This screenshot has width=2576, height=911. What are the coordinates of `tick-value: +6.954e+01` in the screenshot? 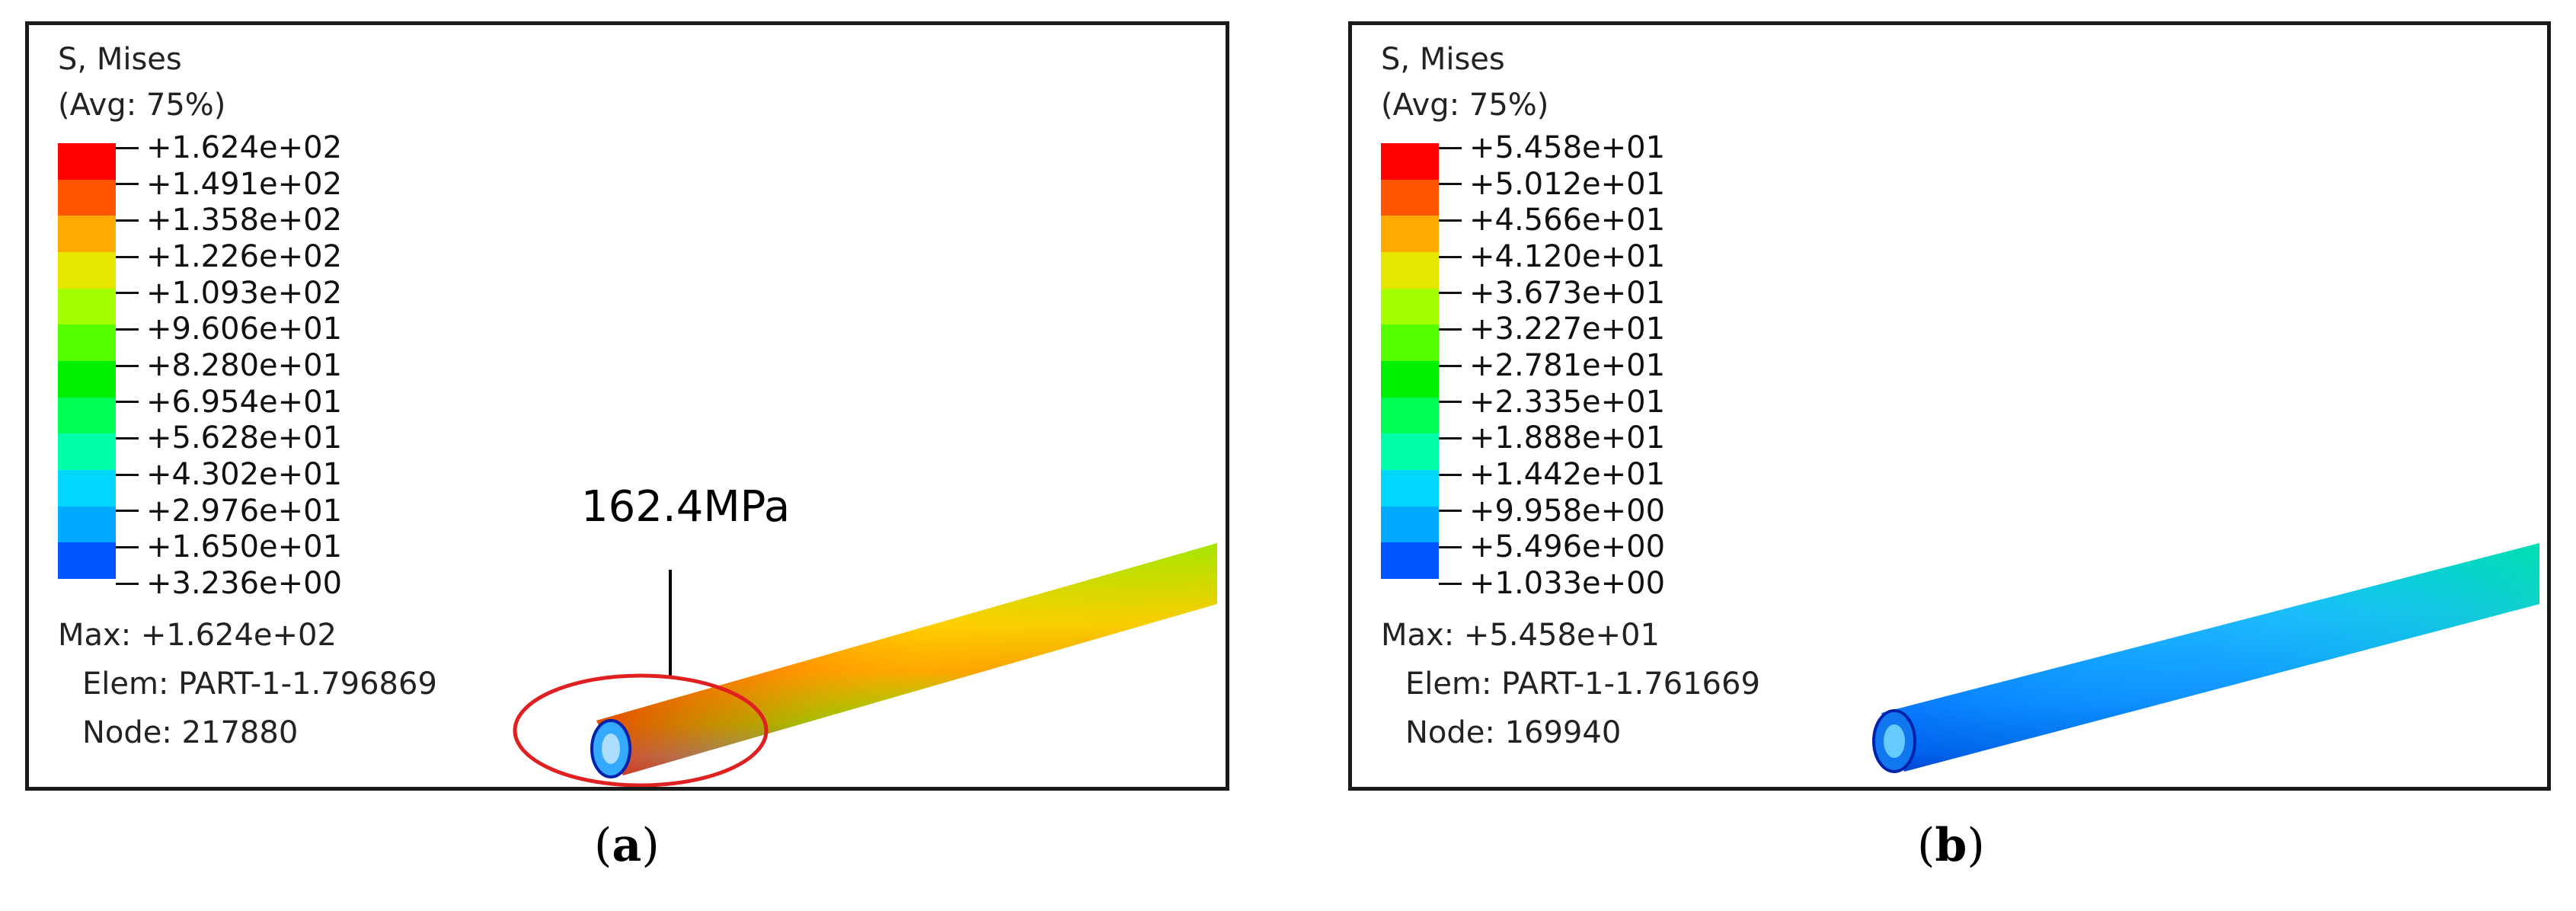 It's located at (245, 402).